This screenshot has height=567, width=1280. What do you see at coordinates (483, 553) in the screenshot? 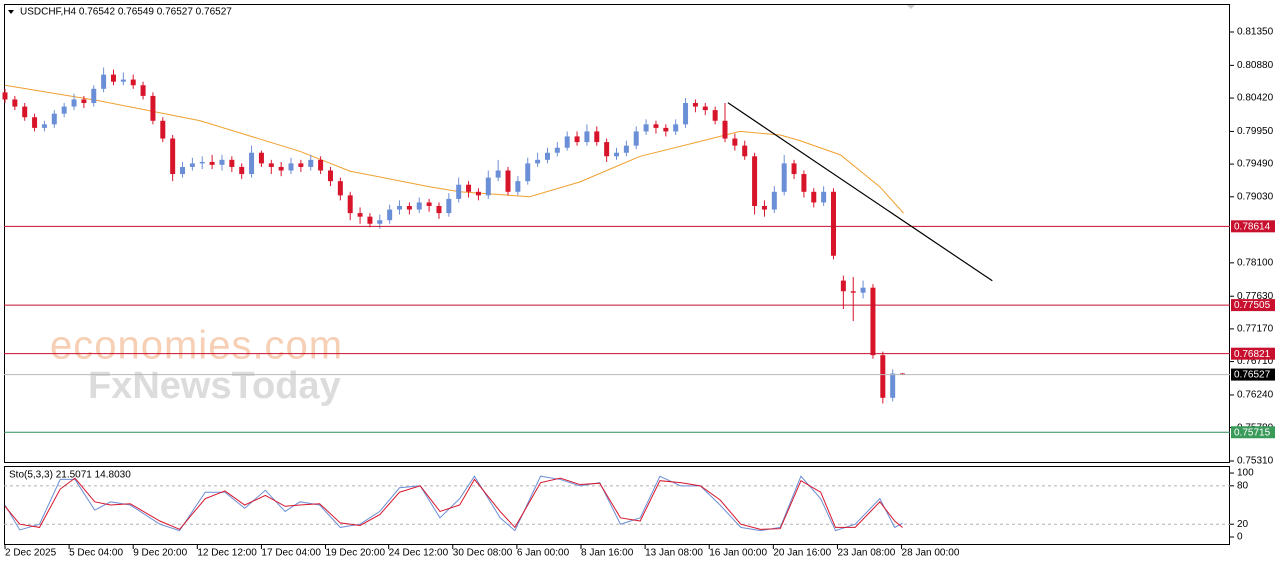
I see `x-tick-label: 30 Dec 08:00` at bounding box center [483, 553].